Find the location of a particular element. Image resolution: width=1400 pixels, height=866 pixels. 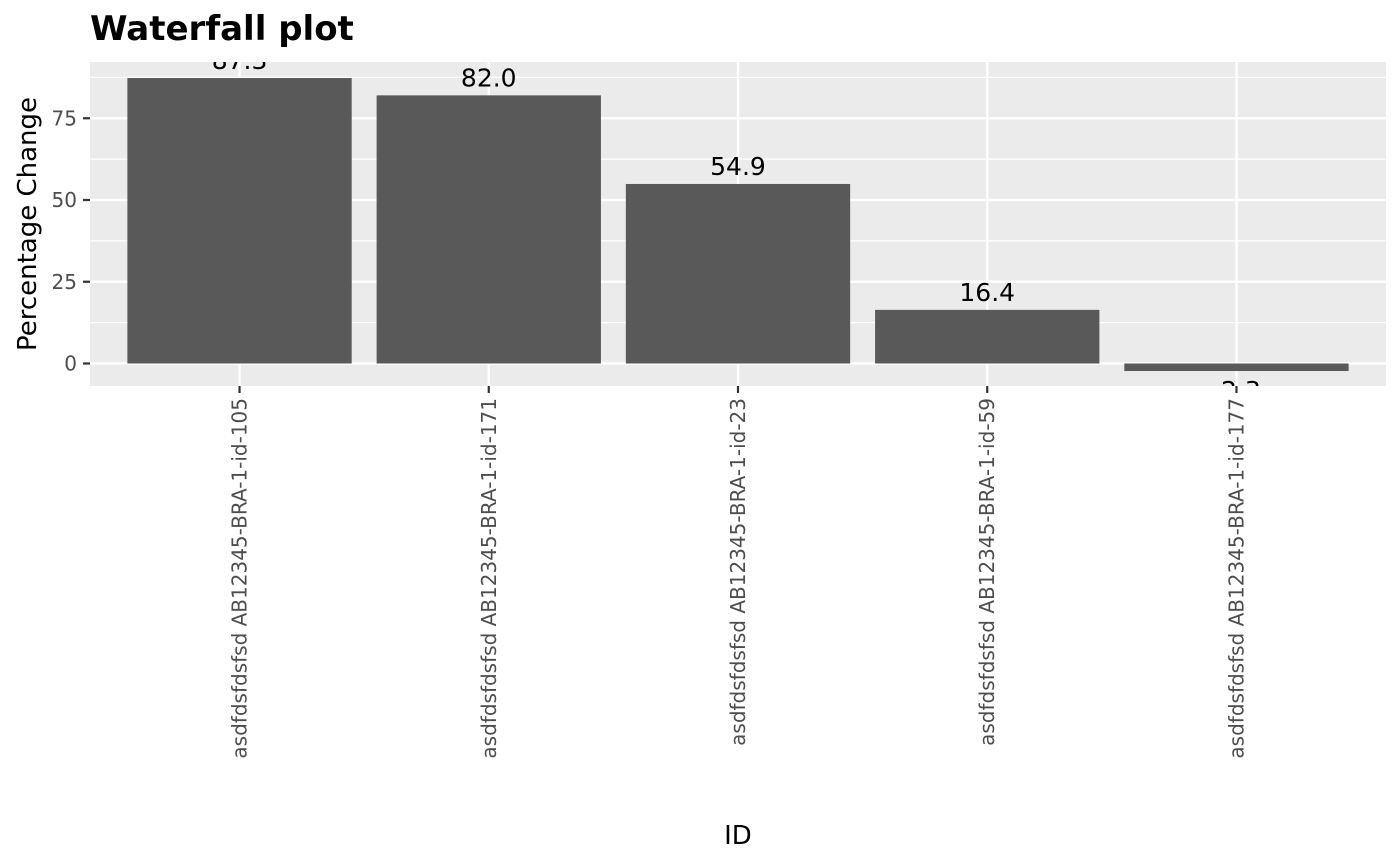

bar-value-label: 82.0 is located at coordinates (489, 77).